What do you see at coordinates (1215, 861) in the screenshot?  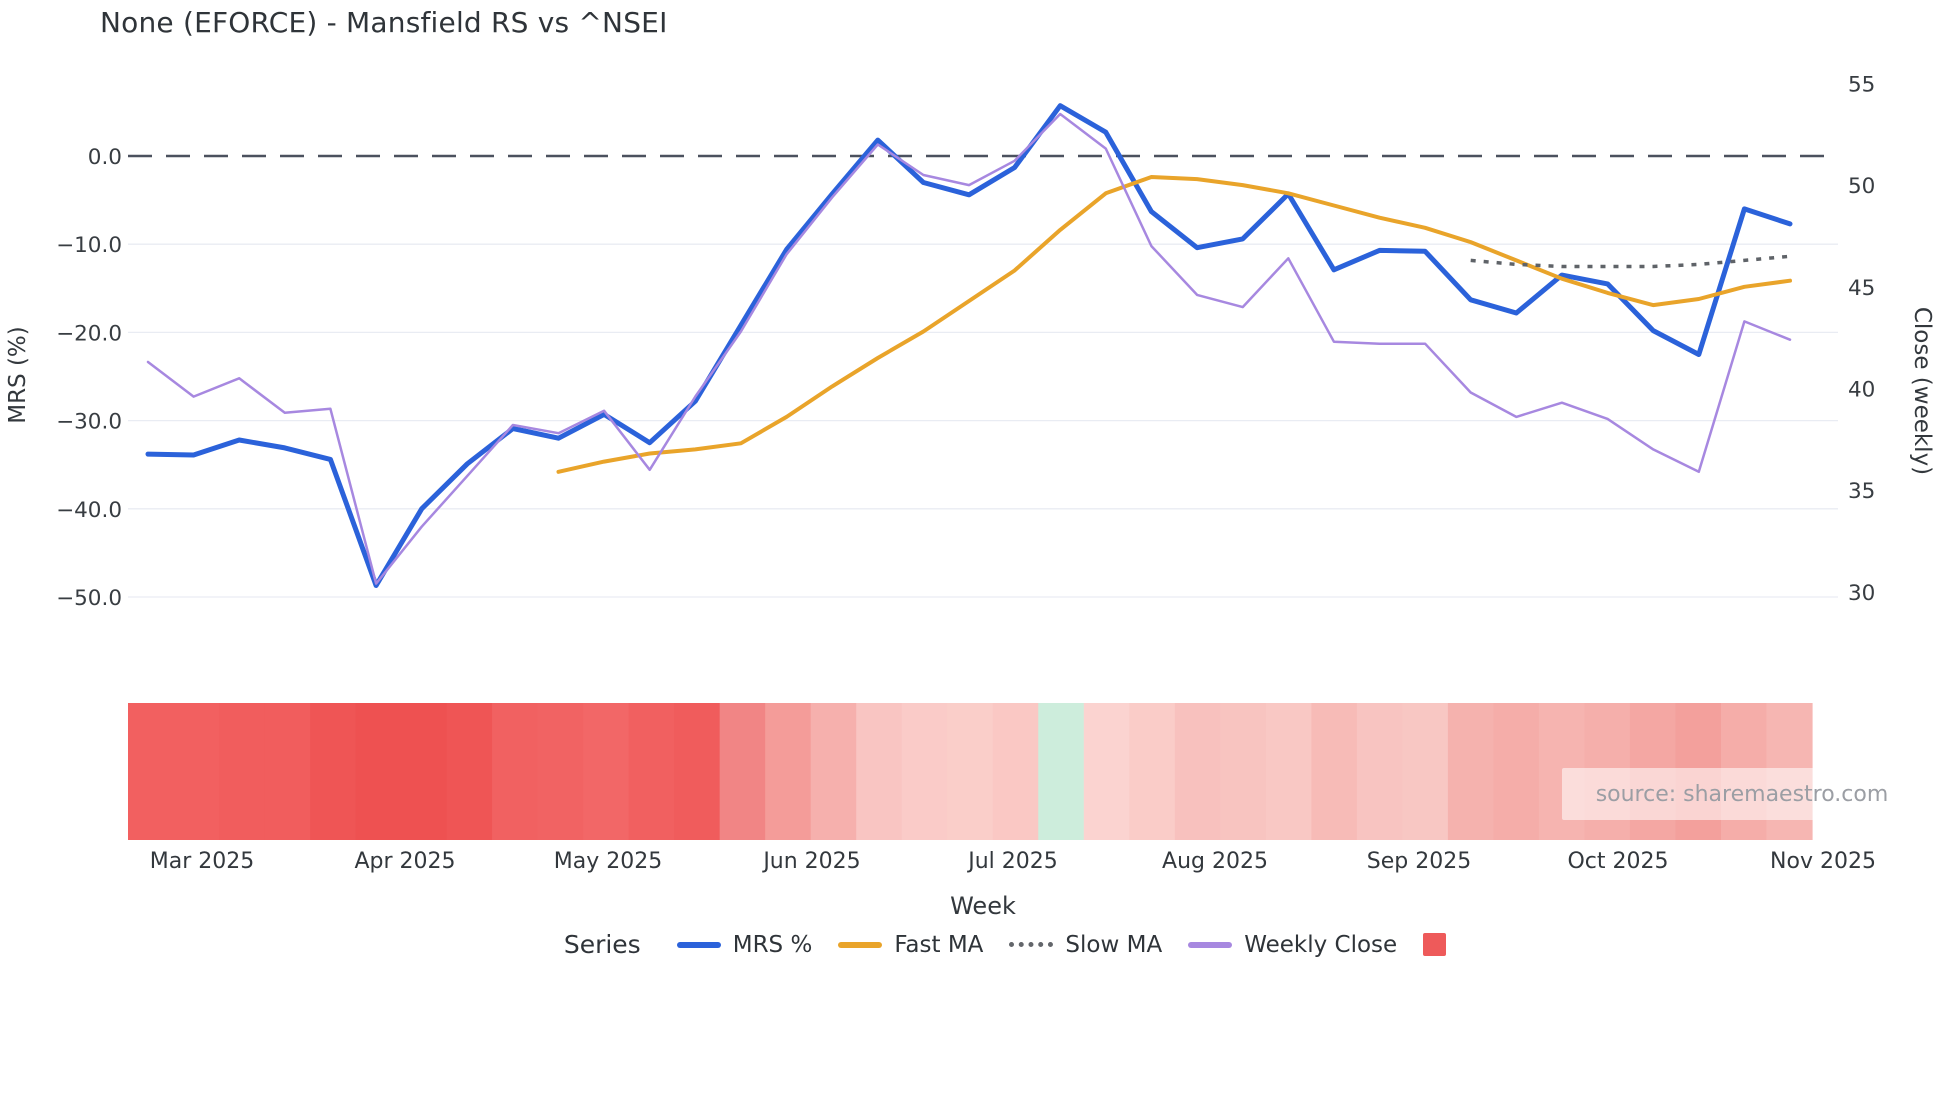 I see `x-tick-label: Aug 2025` at bounding box center [1215, 861].